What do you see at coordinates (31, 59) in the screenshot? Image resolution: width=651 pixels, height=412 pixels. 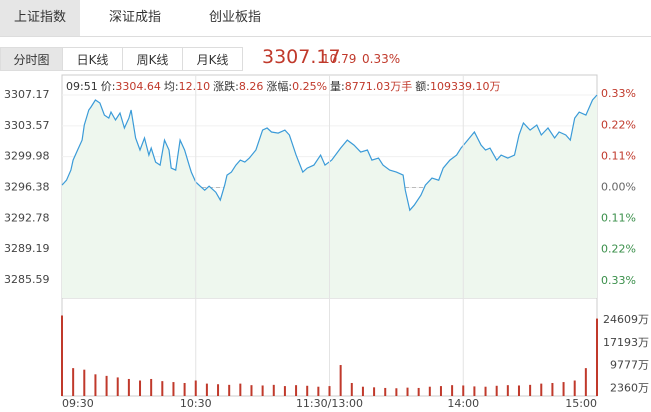 I see `view-tab: 分时图` at bounding box center [31, 59].